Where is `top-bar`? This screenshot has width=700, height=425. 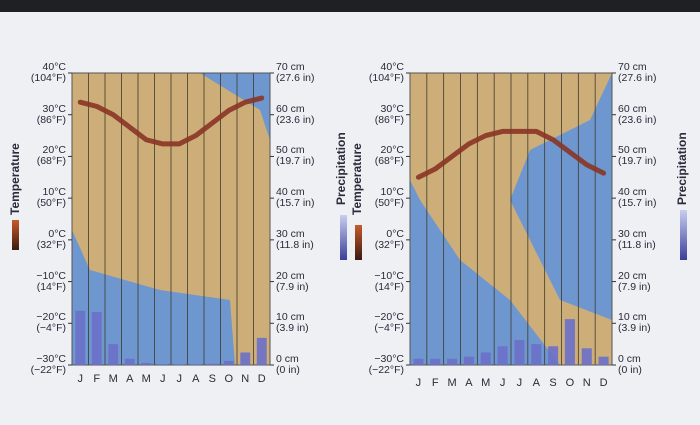 top-bar is located at coordinates (350, 6).